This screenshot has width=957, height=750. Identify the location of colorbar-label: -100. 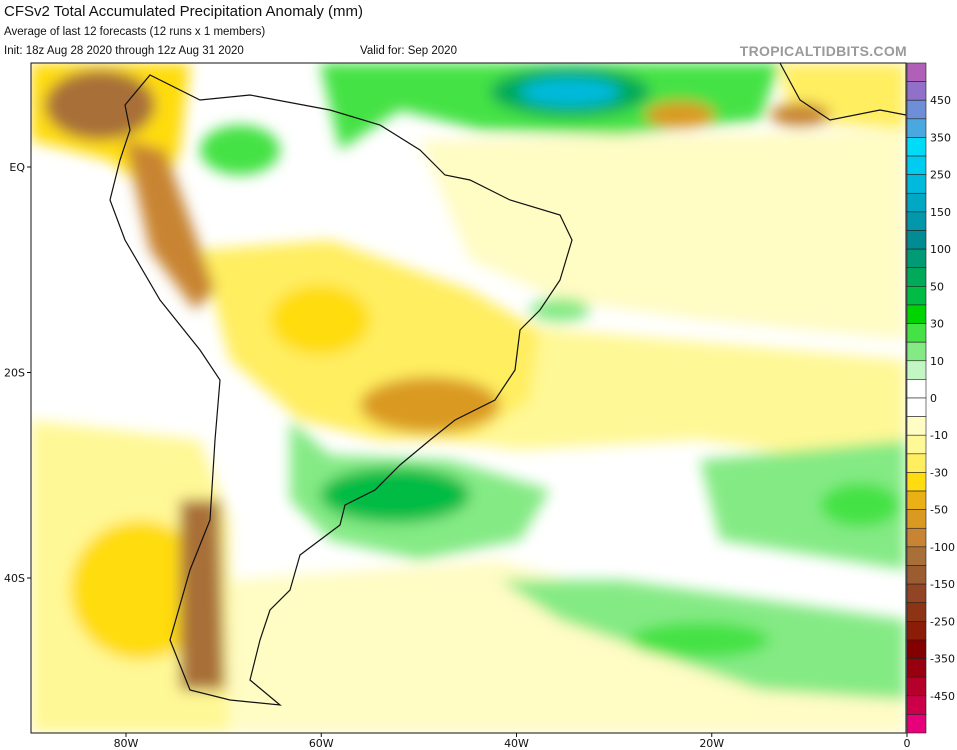
(942, 547).